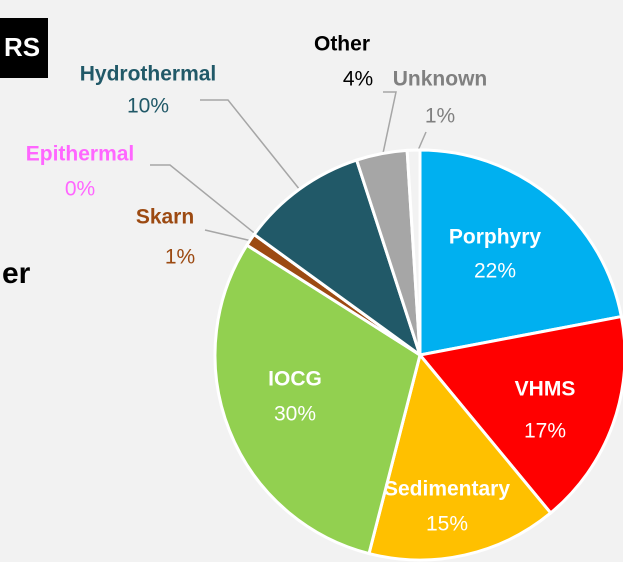 This screenshot has height=562, width=623. What do you see at coordinates (545, 431) in the screenshot?
I see `slice-value-label: 17%` at bounding box center [545, 431].